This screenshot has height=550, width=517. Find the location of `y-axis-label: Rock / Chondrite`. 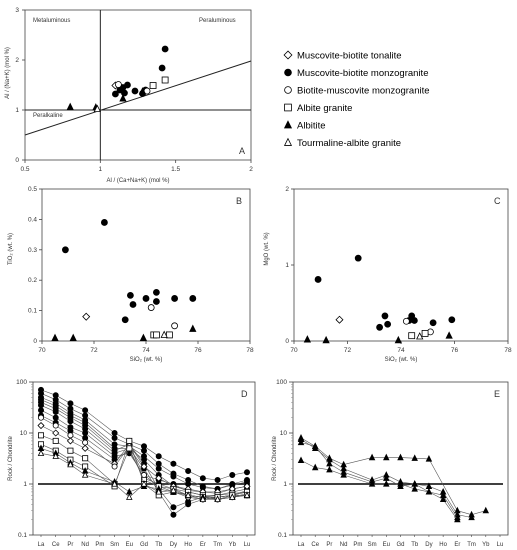

y-axis-label: Rock / Chondrite is located at coordinates (275, 457).